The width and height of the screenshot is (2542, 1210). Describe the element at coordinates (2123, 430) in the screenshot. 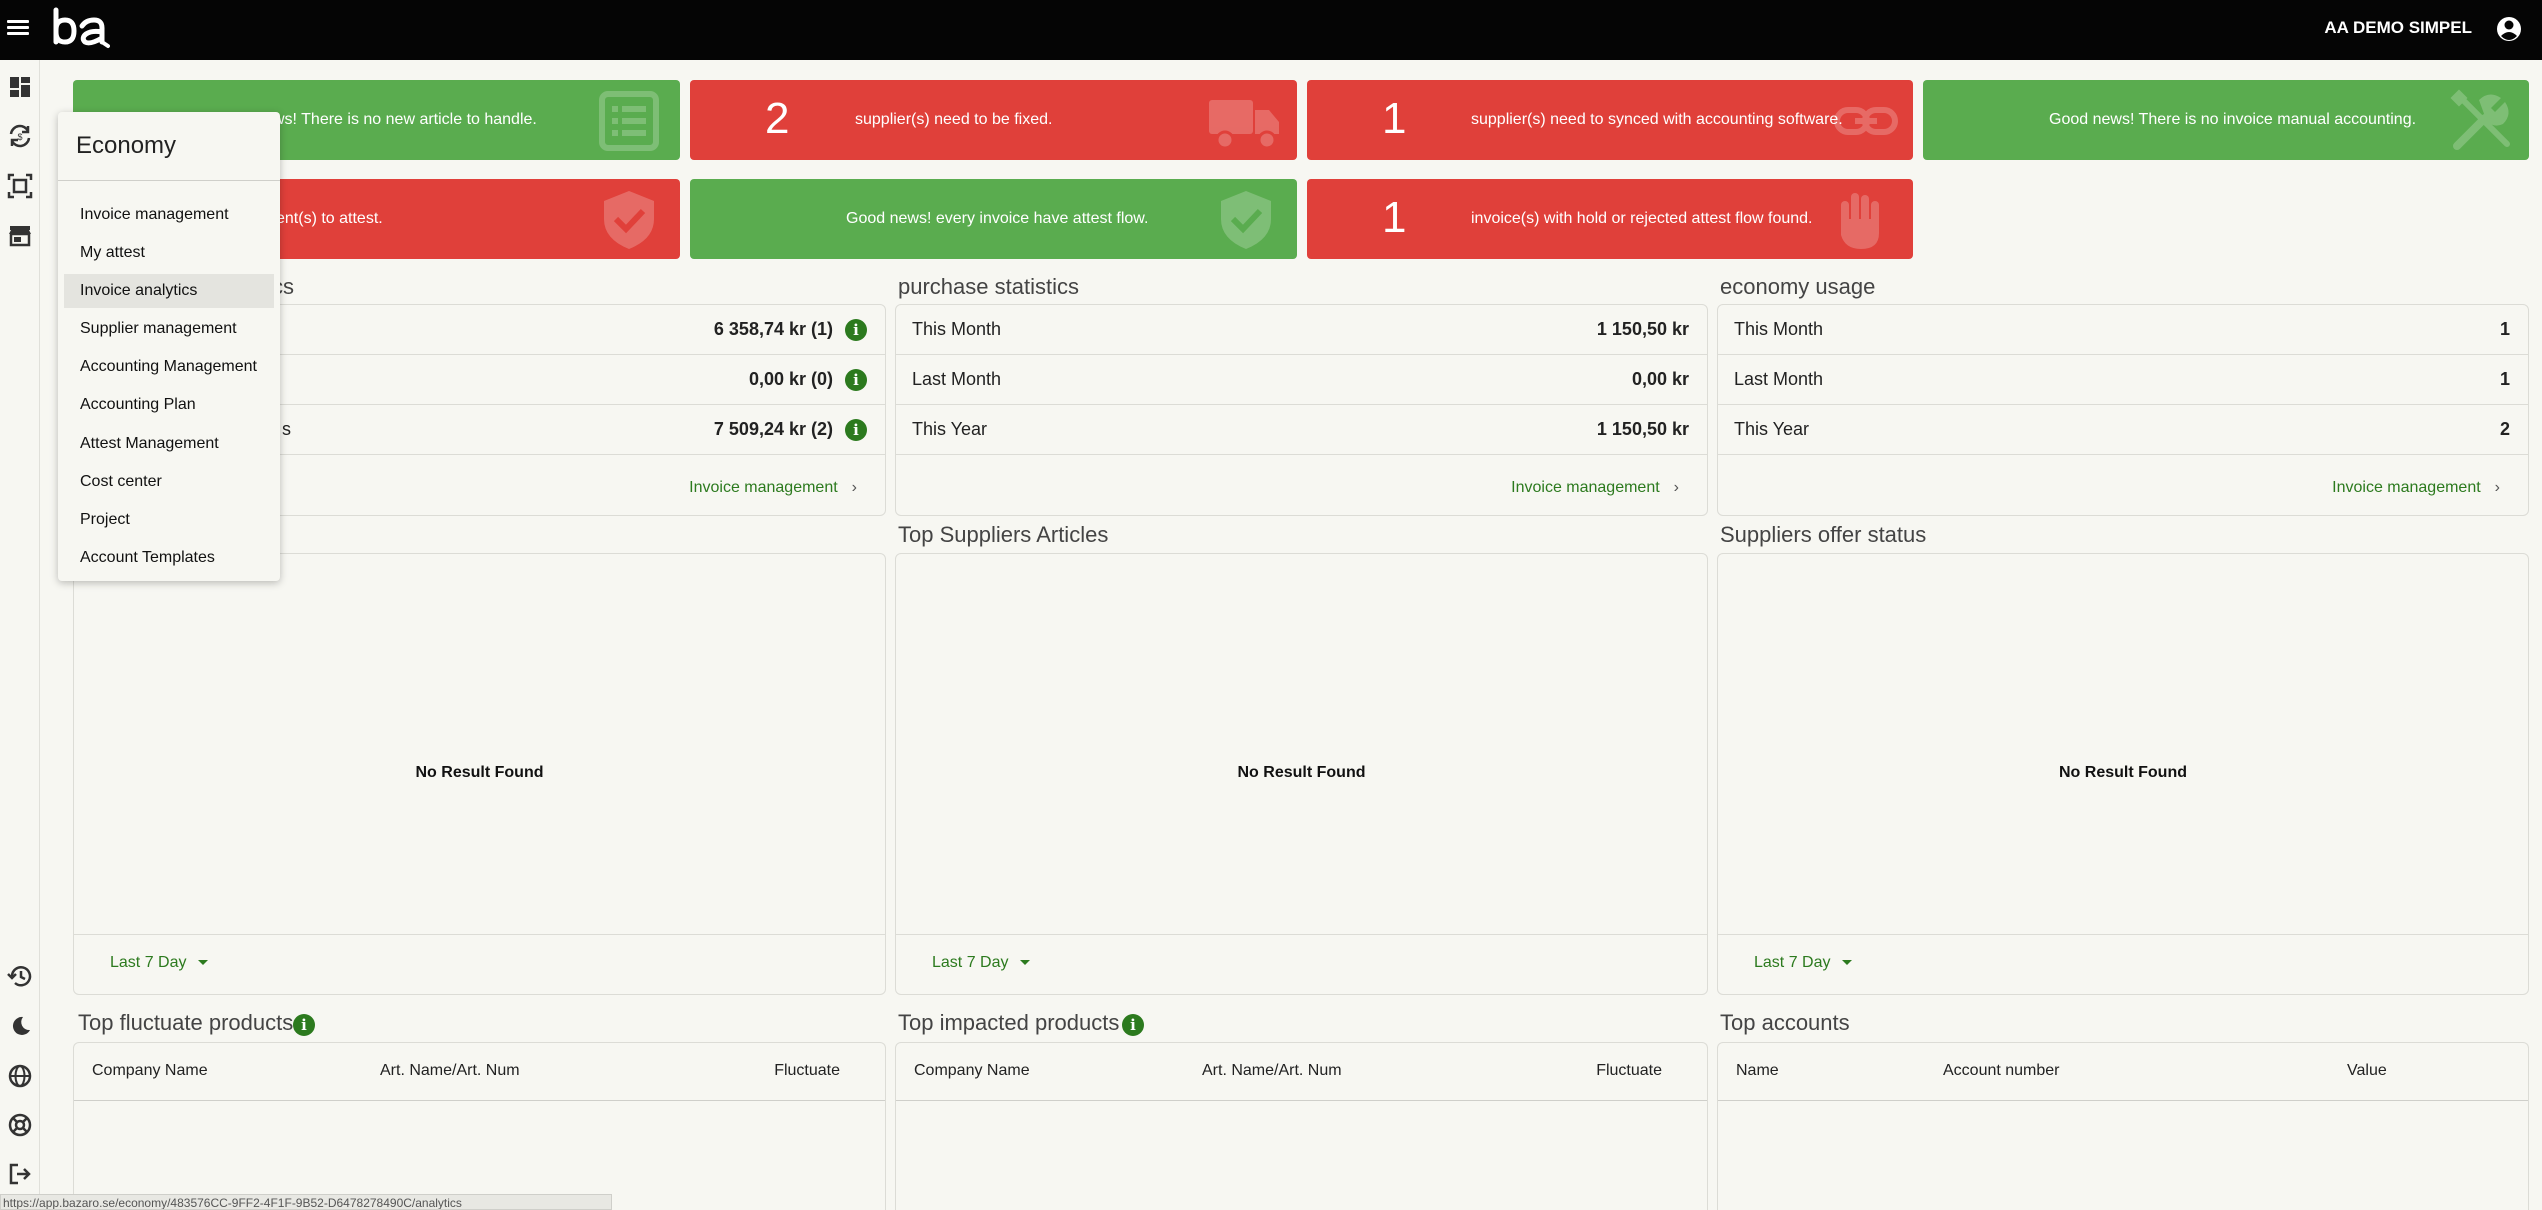

I see `stat-row: This Year 2` at that location.